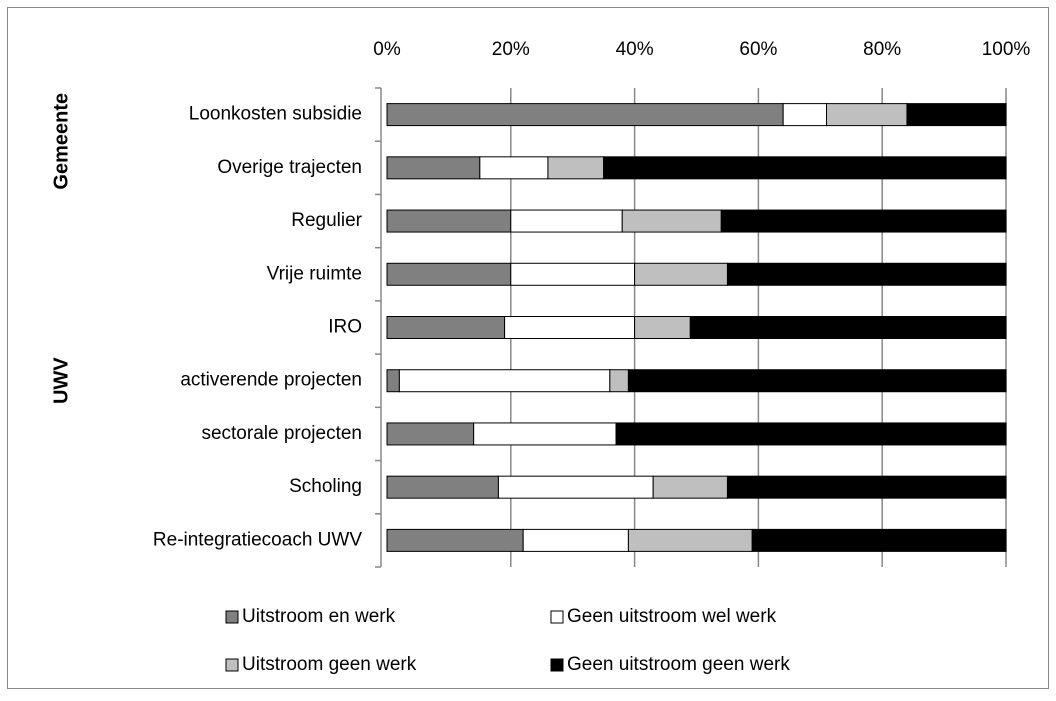 The image size is (1056, 701). Describe the element at coordinates (329, 664) in the screenshot. I see `legend-label: Uitstroom geen werk` at that location.